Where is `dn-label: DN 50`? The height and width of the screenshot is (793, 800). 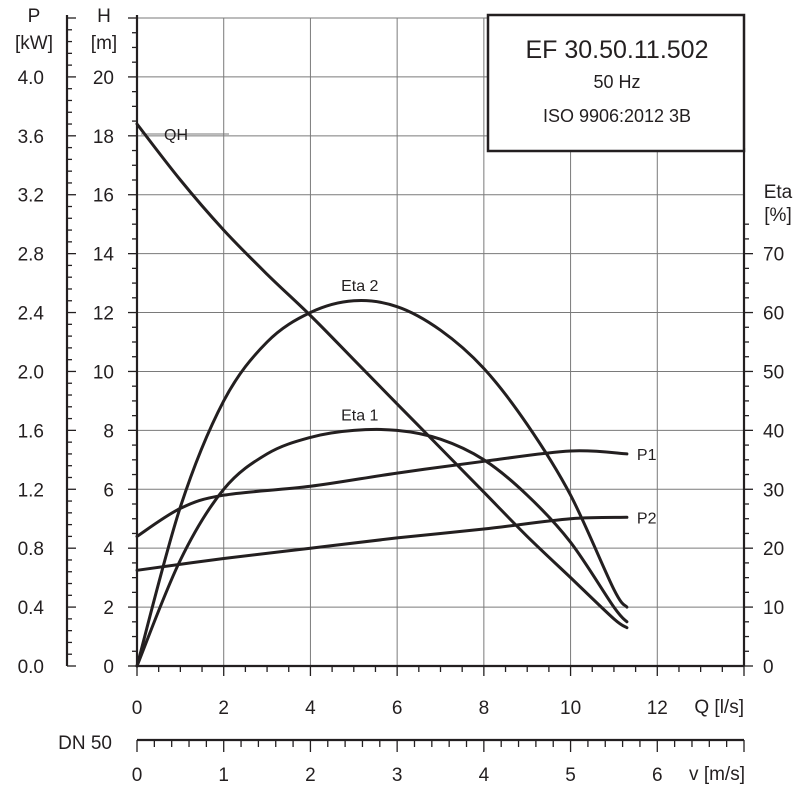 dn-label: DN 50 is located at coordinates (85, 743).